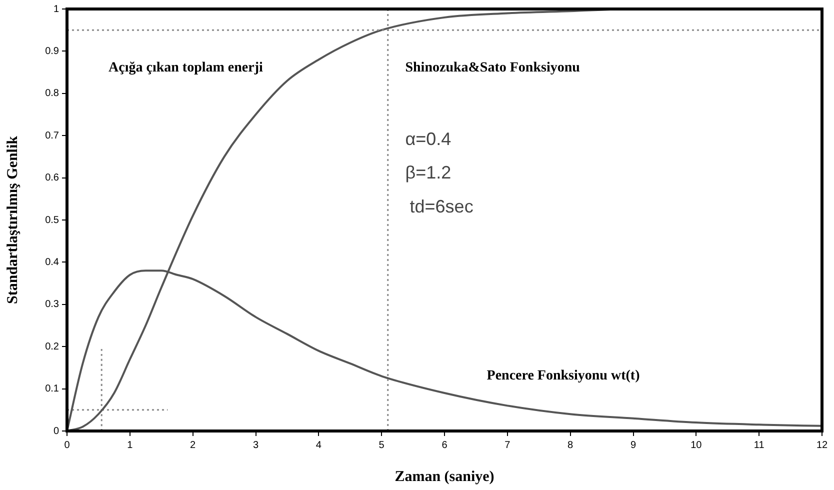  Describe the element at coordinates (571, 445) in the screenshot. I see `x-tick-label: 8` at that location.